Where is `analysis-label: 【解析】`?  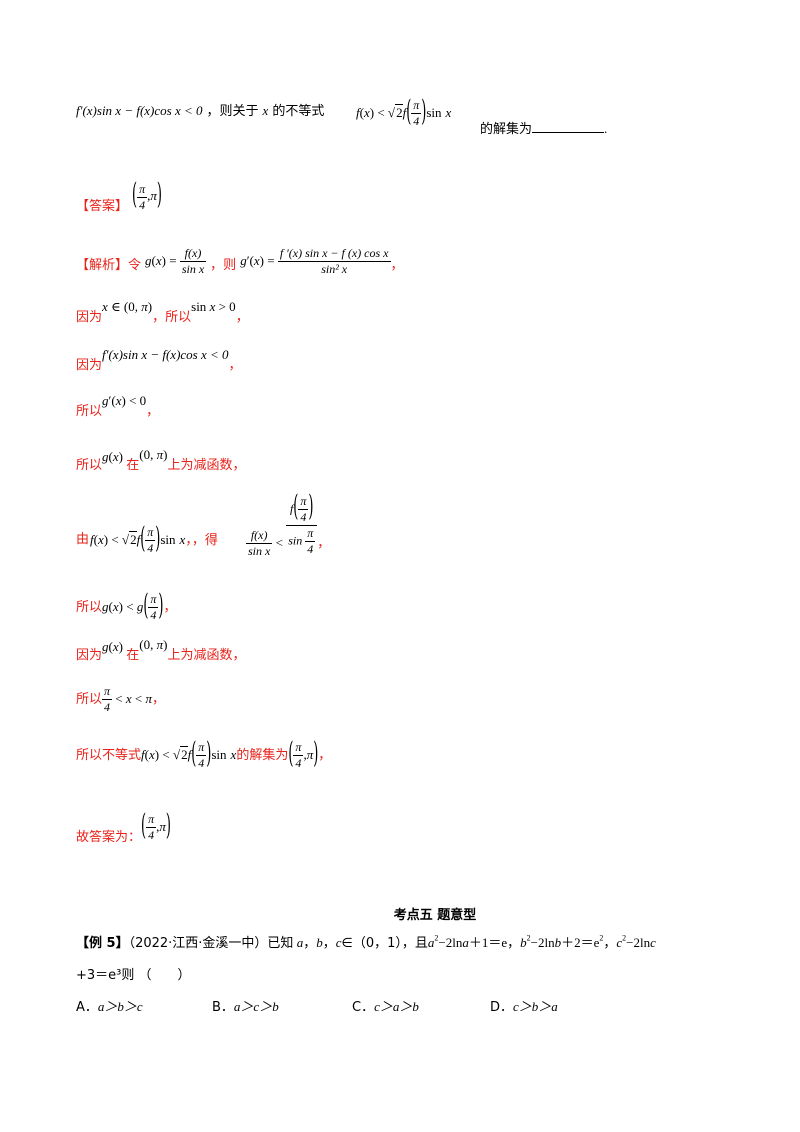 analysis-label: 【解析】 is located at coordinates (102, 266).